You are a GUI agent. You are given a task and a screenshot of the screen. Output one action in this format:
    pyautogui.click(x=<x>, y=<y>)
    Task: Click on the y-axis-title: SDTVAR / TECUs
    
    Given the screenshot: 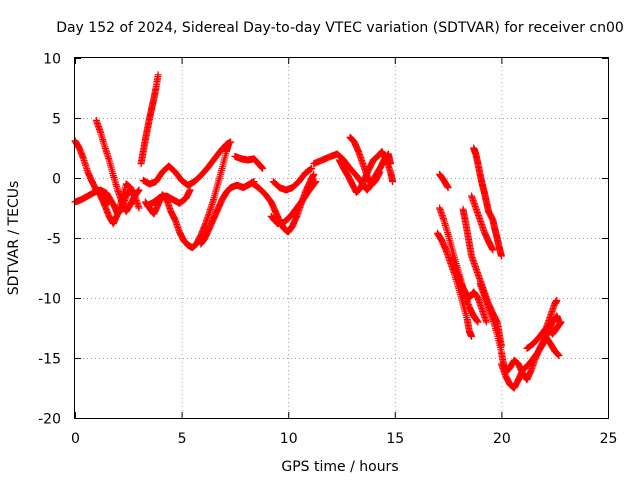 What is the action you would take?
    pyautogui.click(x=14, y=238)
    